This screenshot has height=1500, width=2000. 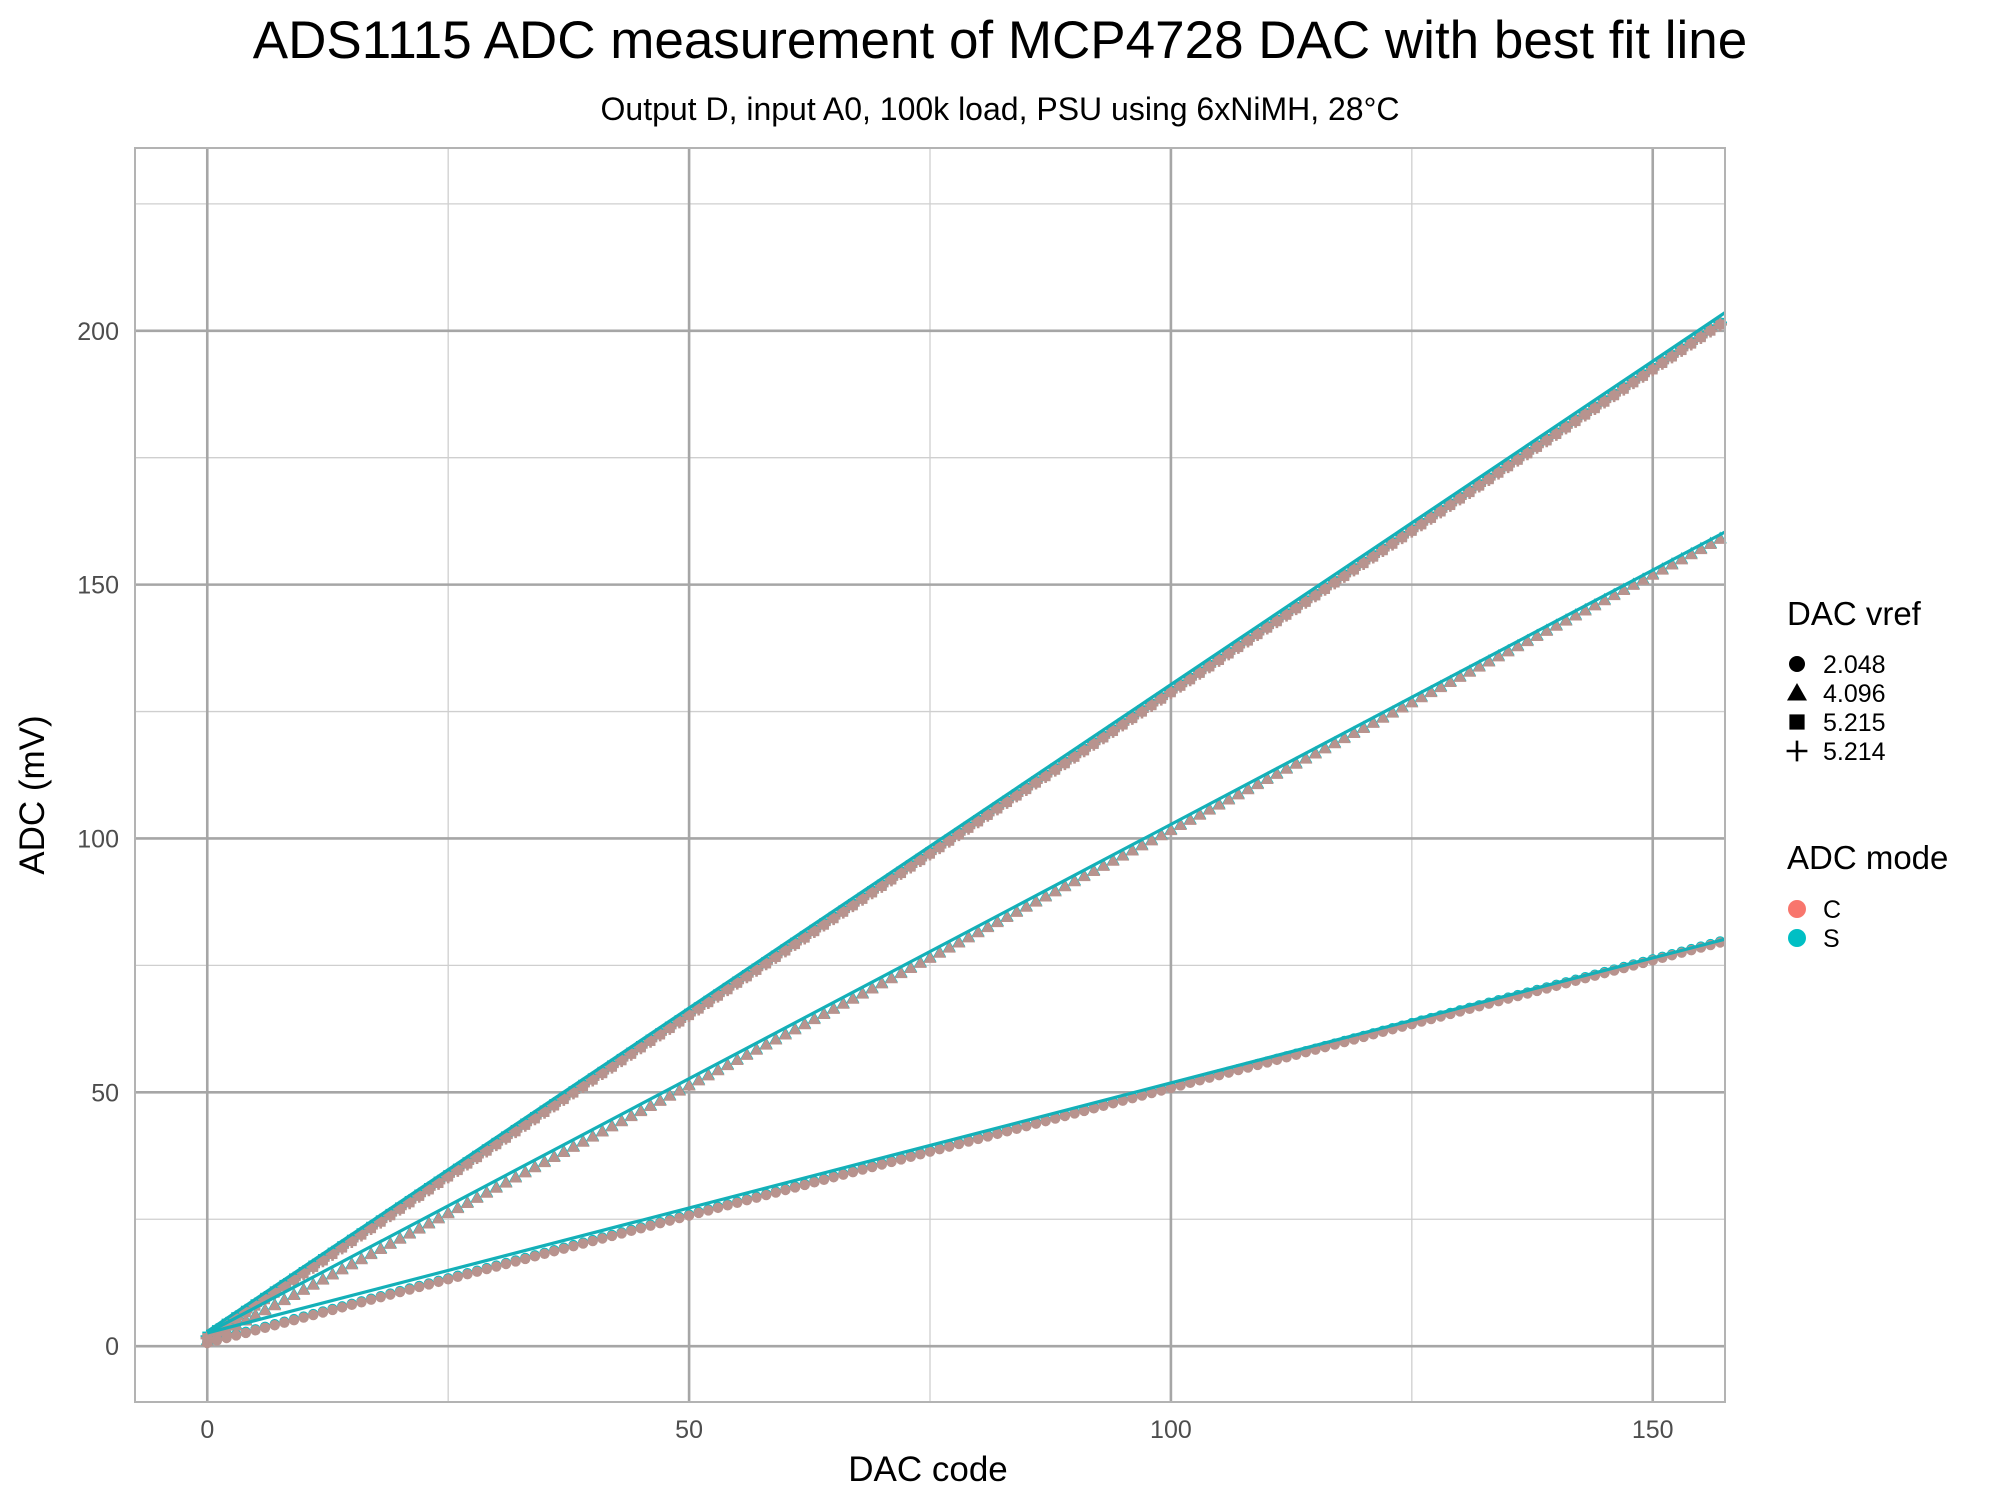 What do you see at coordinates (1831, 939) in the screenshot?
I see `legend-label-S: S` at bounding box center [1831, 939].